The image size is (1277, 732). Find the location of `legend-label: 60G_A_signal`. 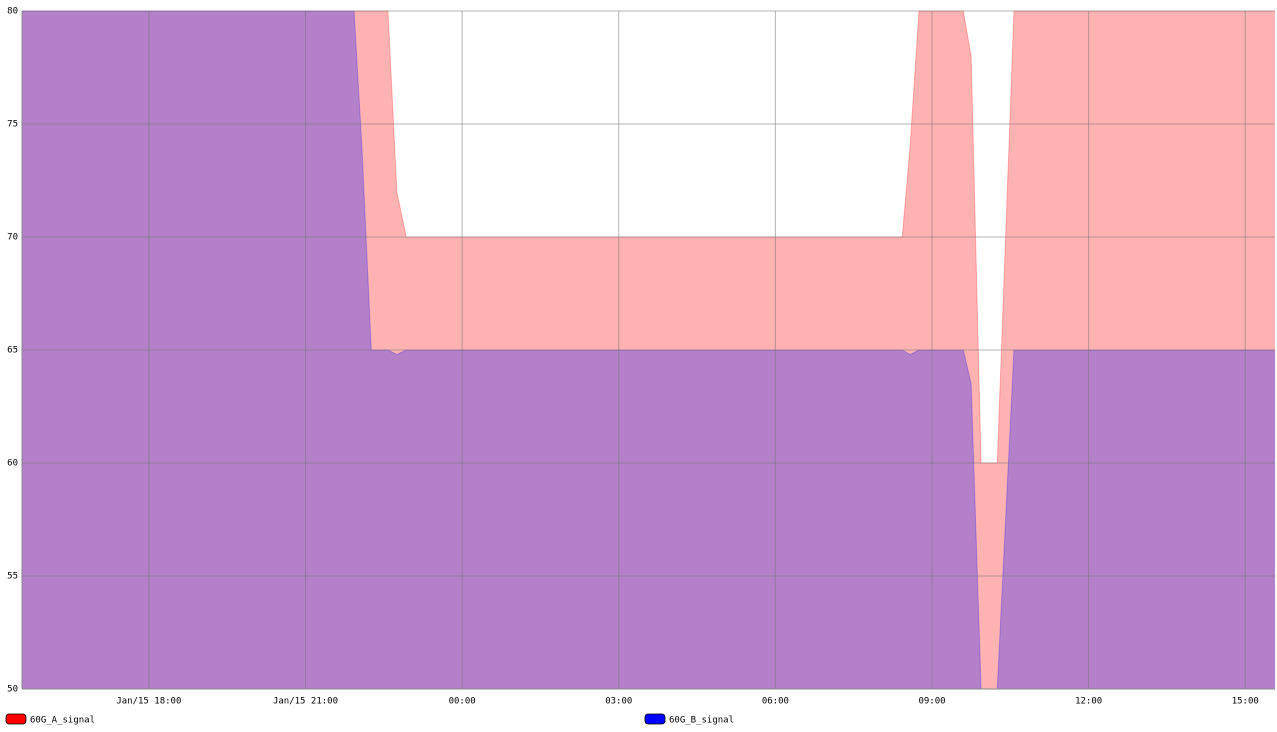

legend-label: 60G_A_signal is located at coordinates (62, 721).